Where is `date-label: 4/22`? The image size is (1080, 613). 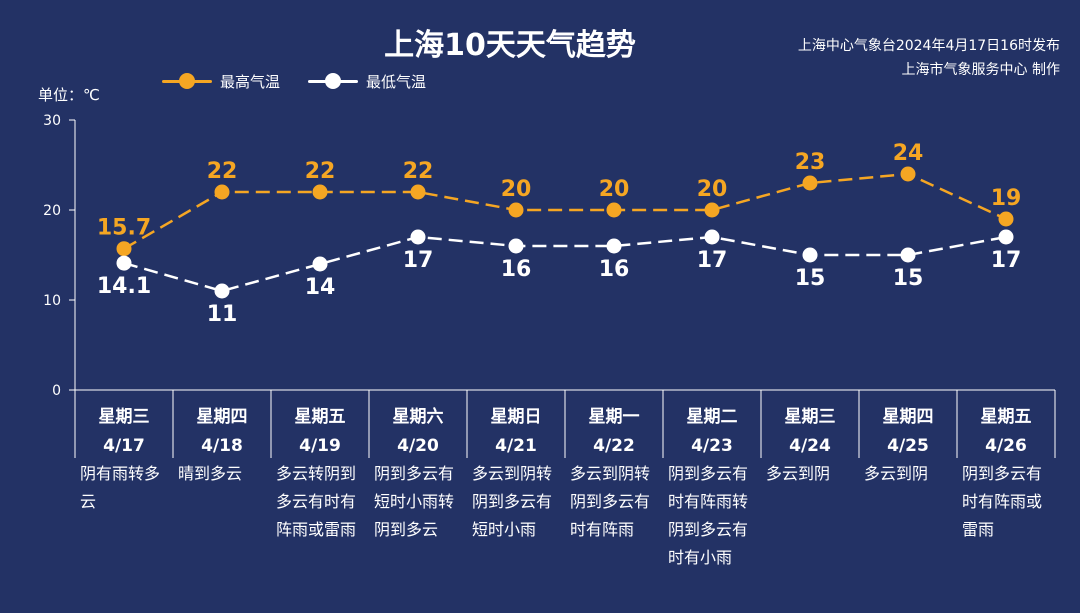
date-label: 4/22 is located at coordinates (614, 446).